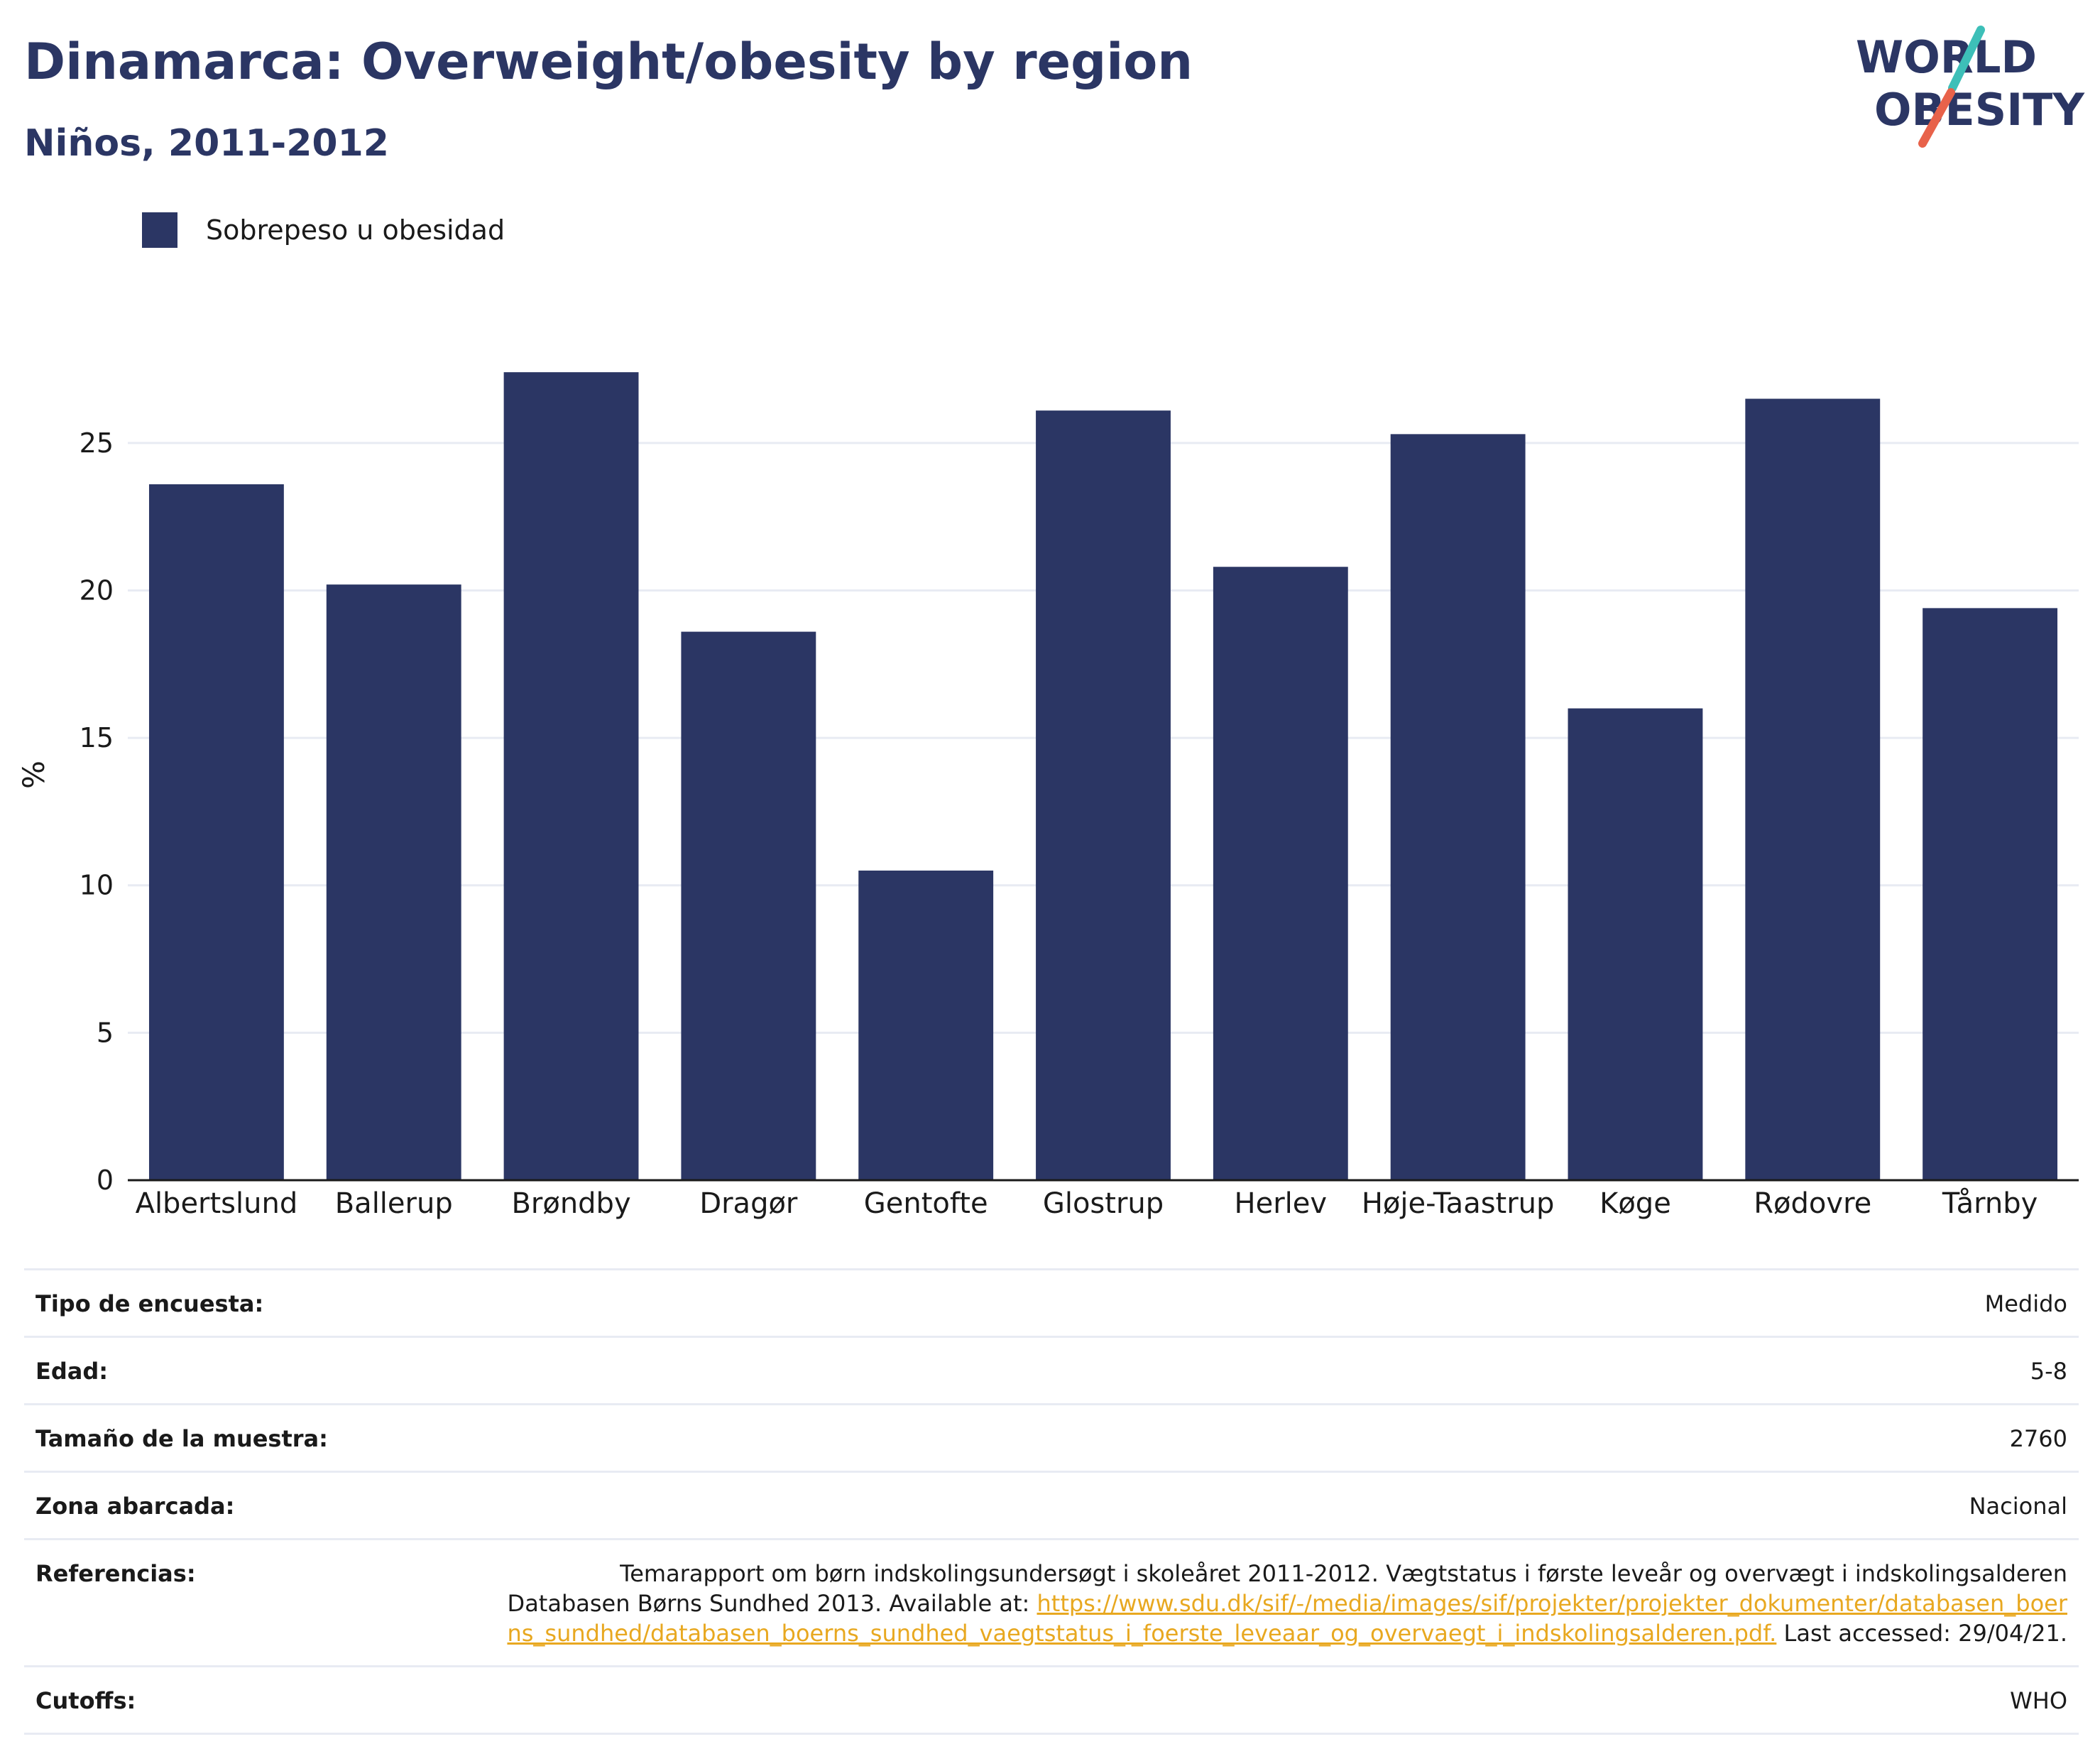  Describe the element at coordinates (135, 1507) in the screenshot. I see `info-label: Zona abarcada:` at that location.